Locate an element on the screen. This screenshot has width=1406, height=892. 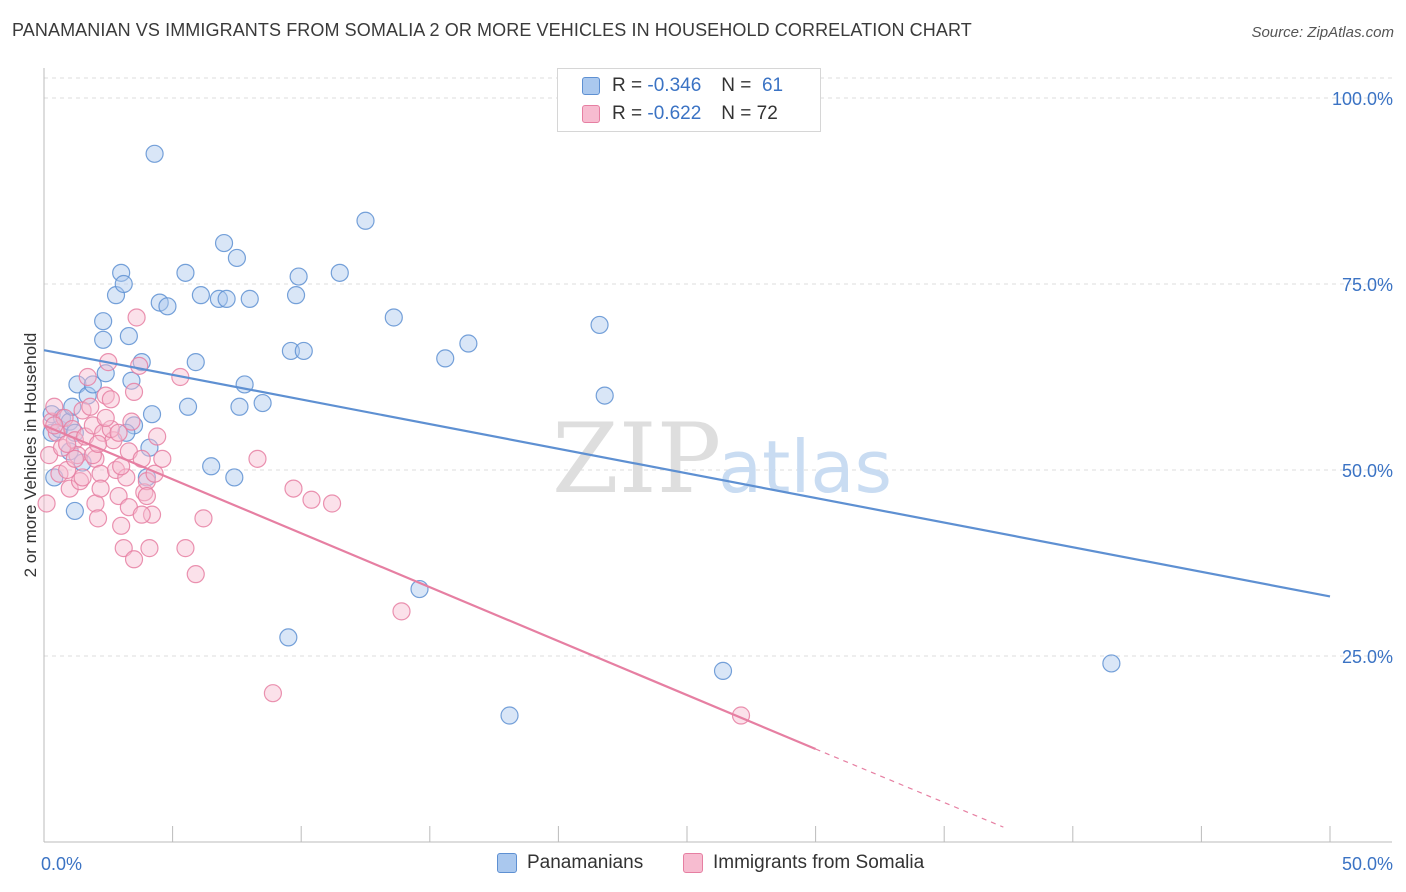
legend-r-value: -0.346 is located at coordinates (674, 85).